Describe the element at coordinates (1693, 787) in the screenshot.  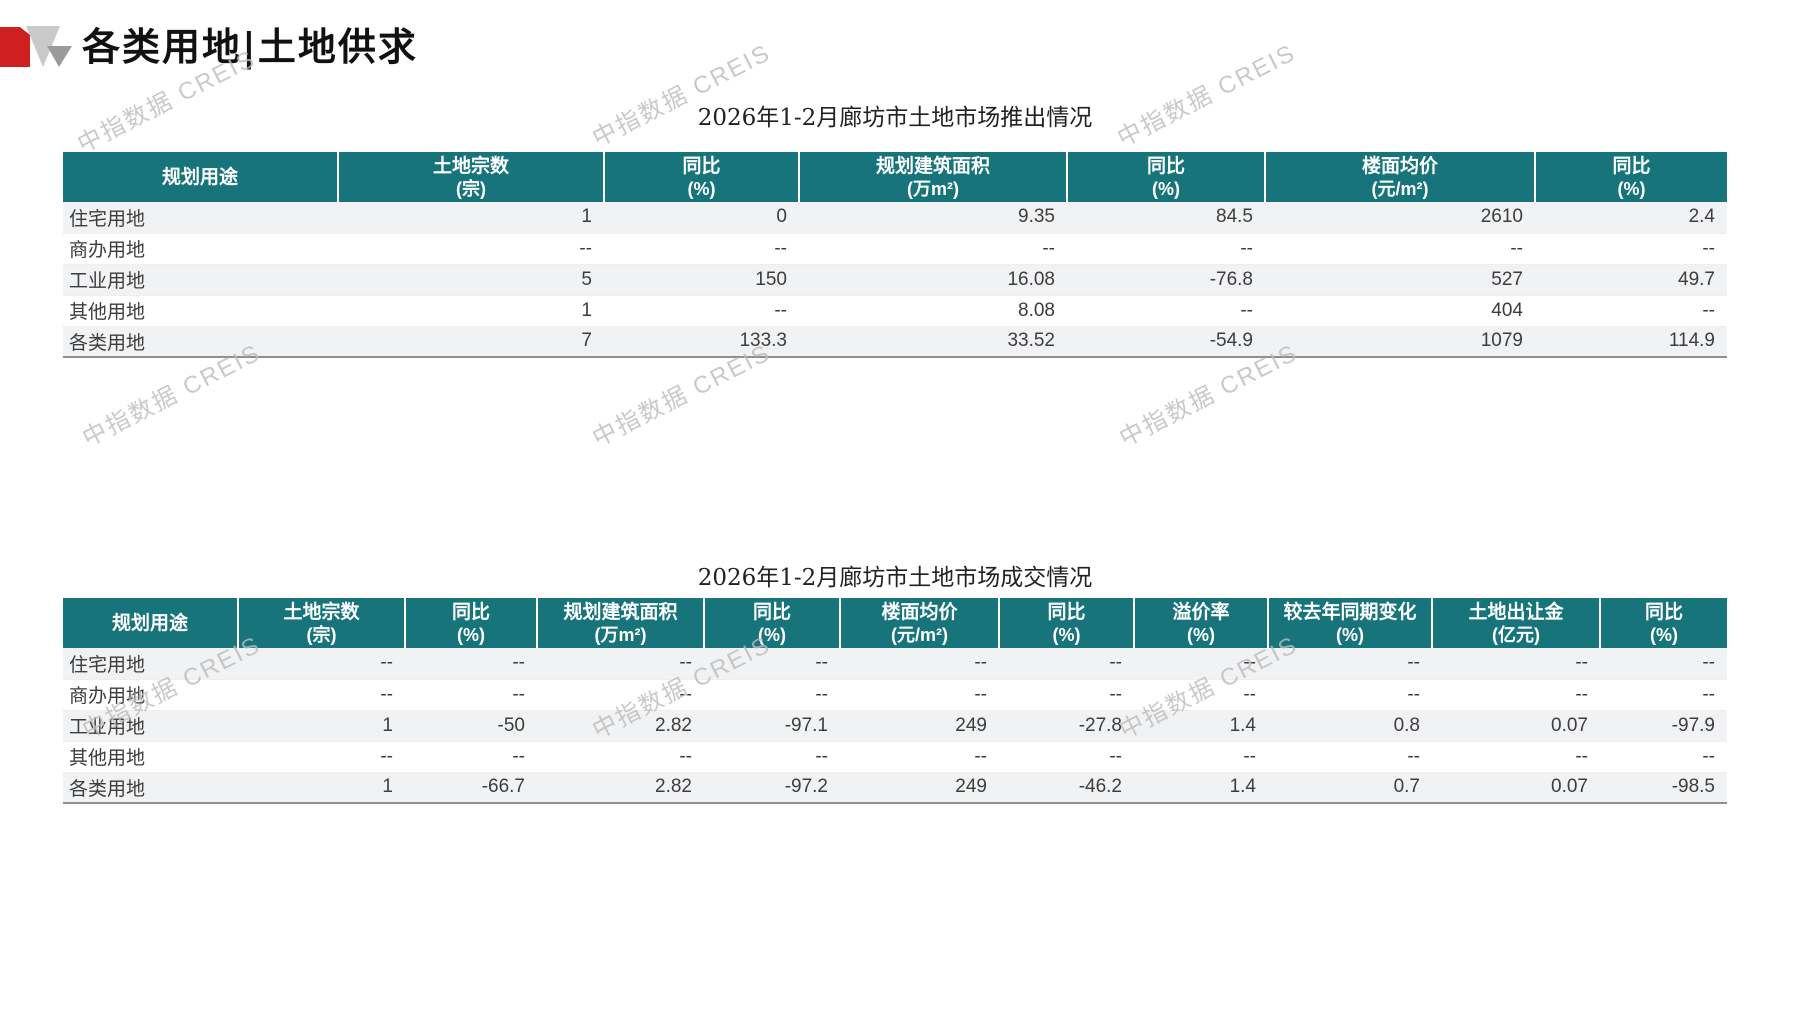
I see `value-cell: -98.5` at that location.